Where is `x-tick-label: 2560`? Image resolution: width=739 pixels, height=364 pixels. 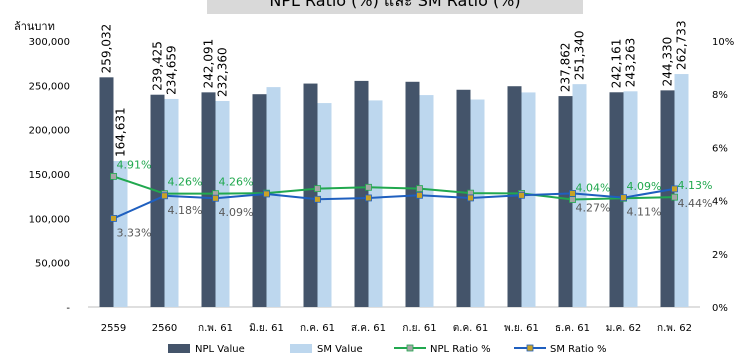
x-tick-label: 2560 is located at coordinates (164, 328).